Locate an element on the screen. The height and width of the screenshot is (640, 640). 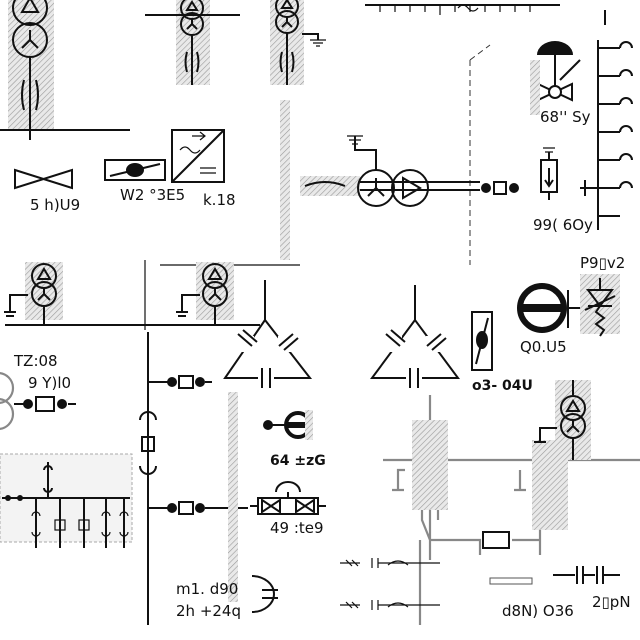
busbar-top-right is located at coordinates (462, 9).